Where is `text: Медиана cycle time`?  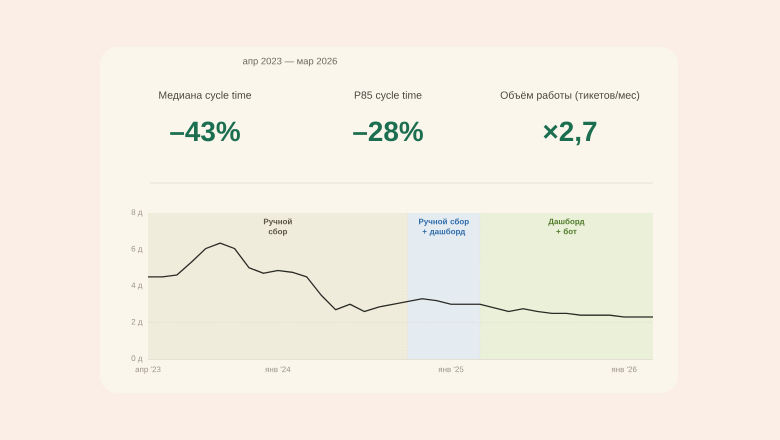
text: Медиана cycle time is located at coordinates (205, 96).